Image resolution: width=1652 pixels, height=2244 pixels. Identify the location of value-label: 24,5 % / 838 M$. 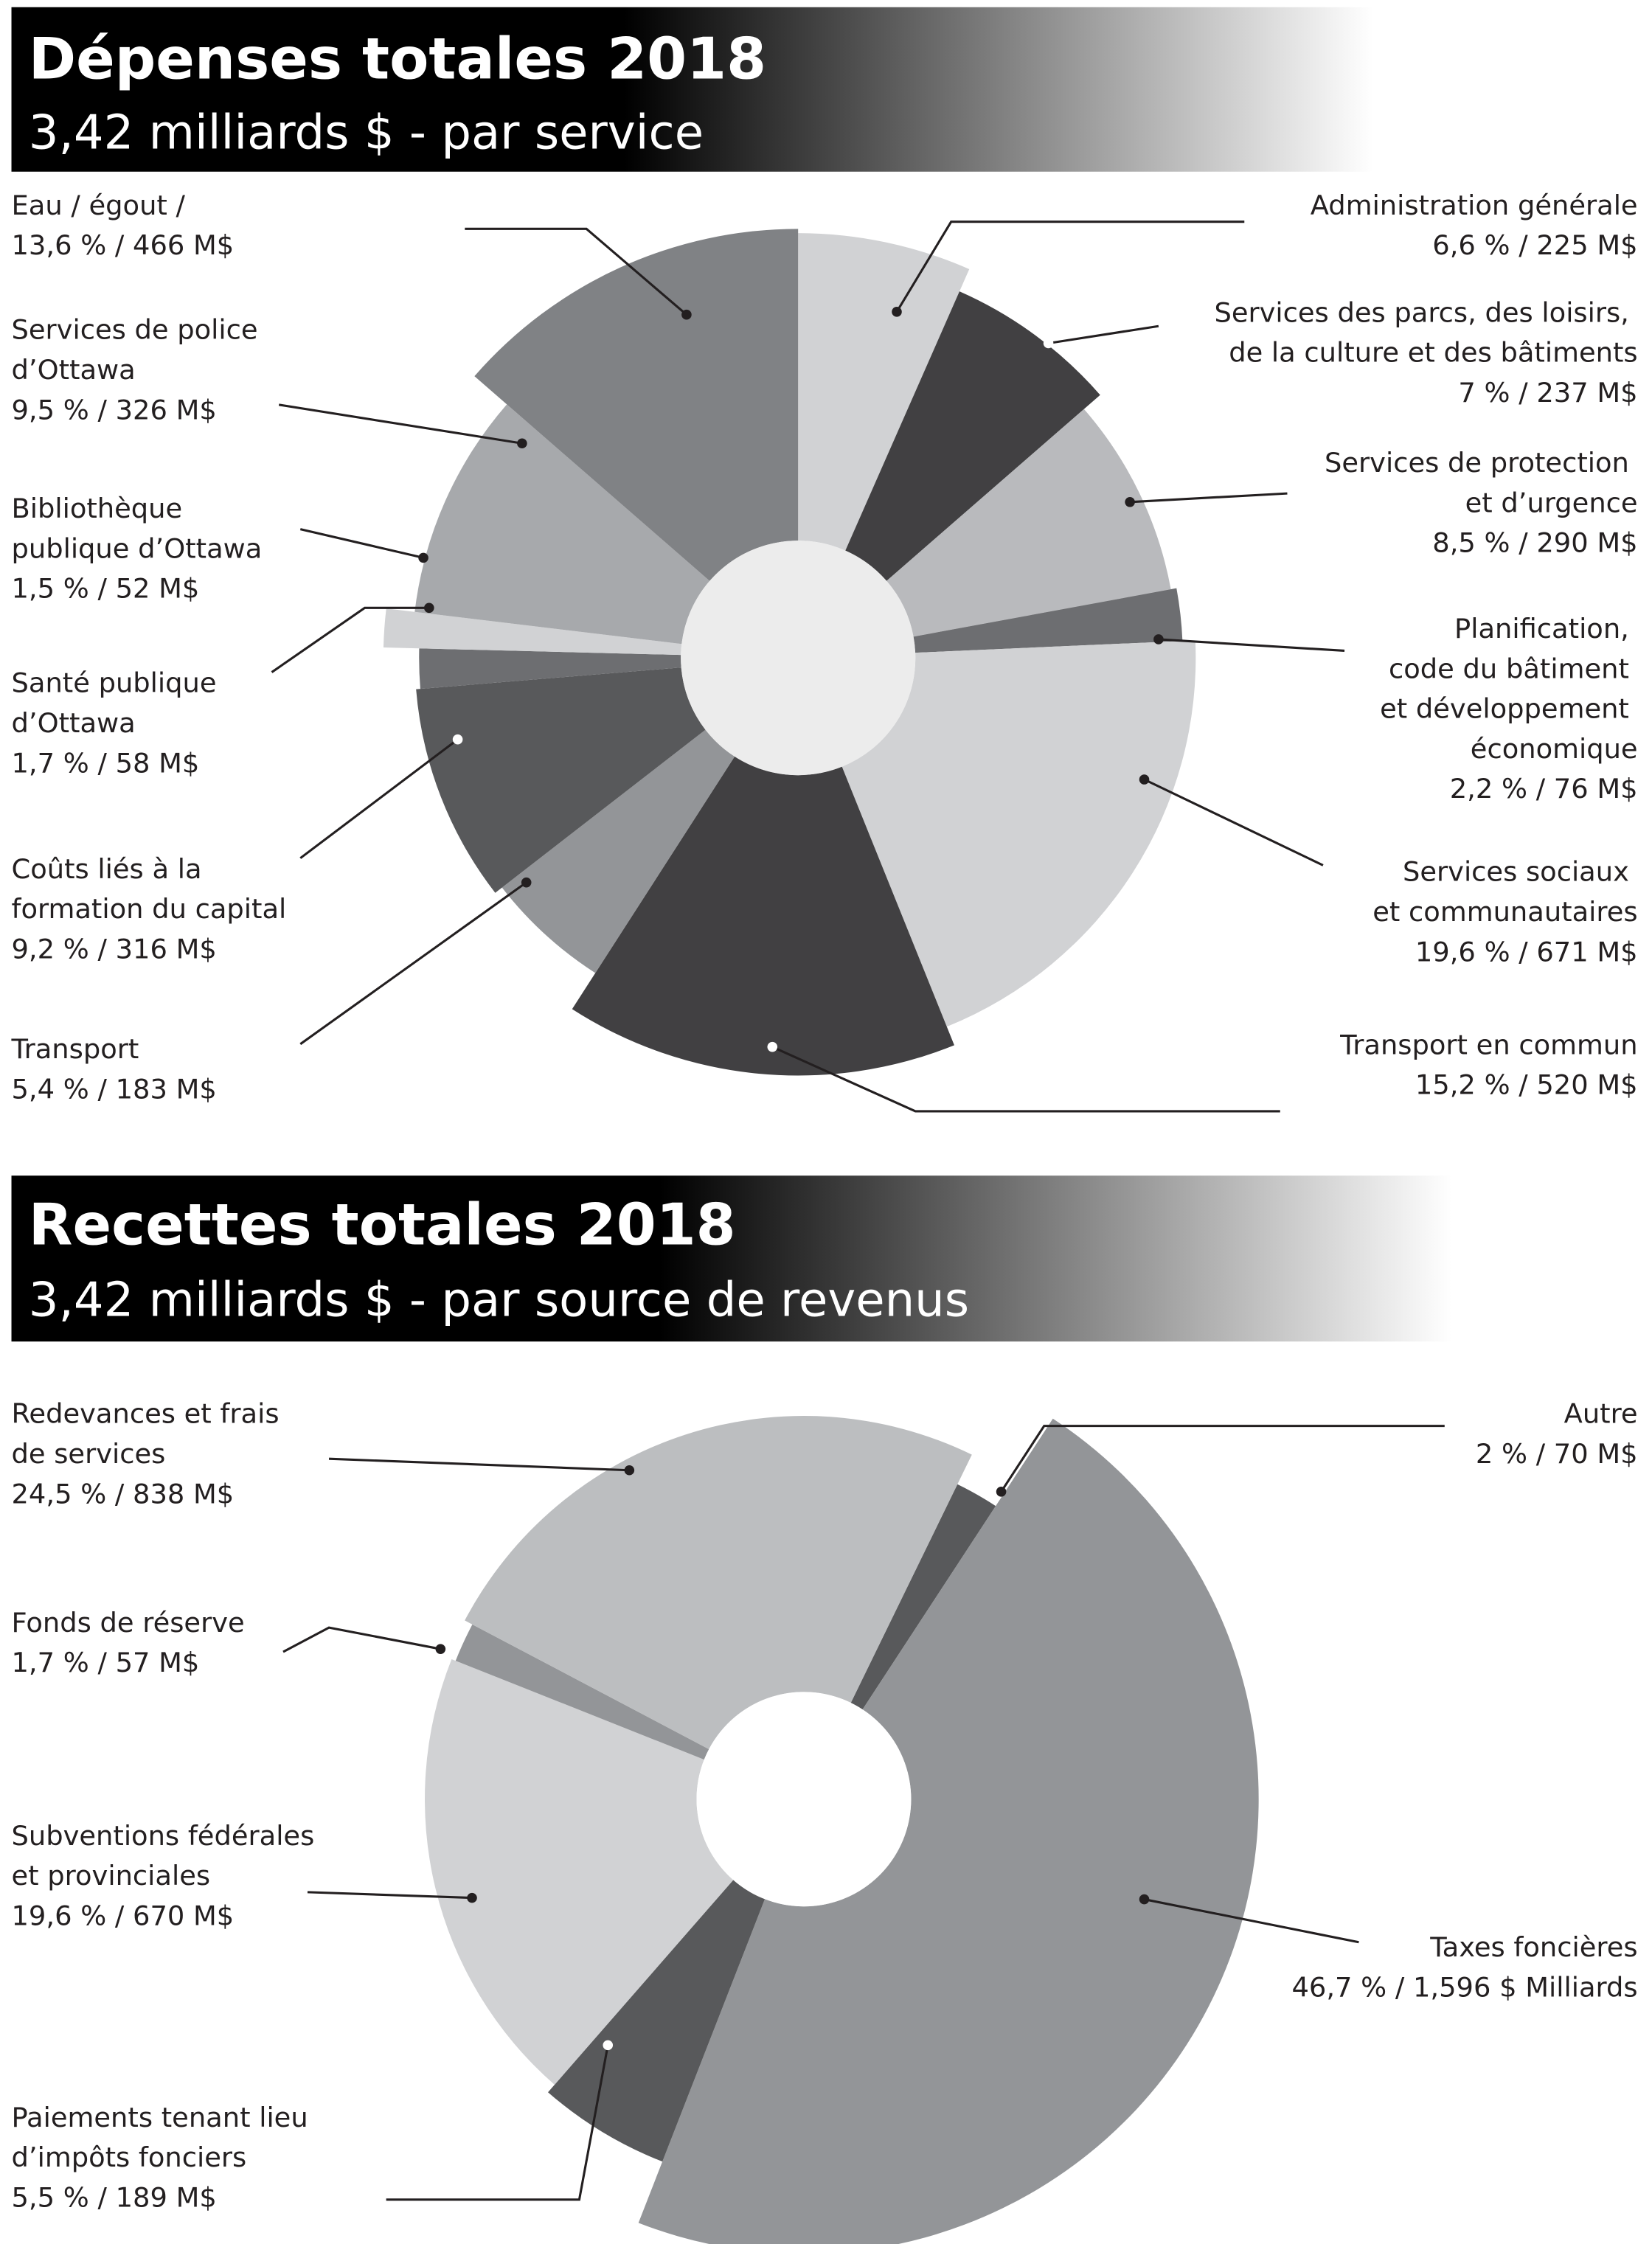
(124, 1494).